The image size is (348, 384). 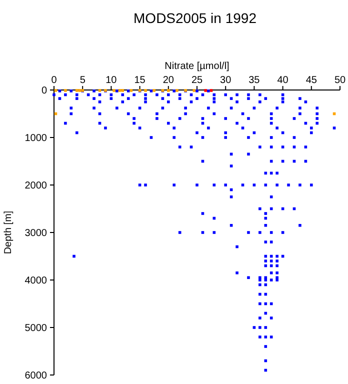 What do you see at coordinates (83, 80) in the screenshot?
I see `x-tick-label: 5` at bounding box center [83, 80].